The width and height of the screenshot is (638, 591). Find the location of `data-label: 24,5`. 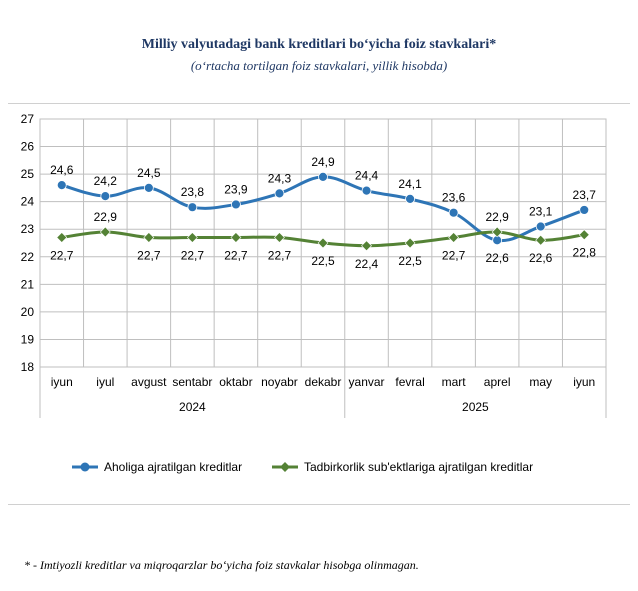

data-label: 24,5 is located at coordinates (149, 173).